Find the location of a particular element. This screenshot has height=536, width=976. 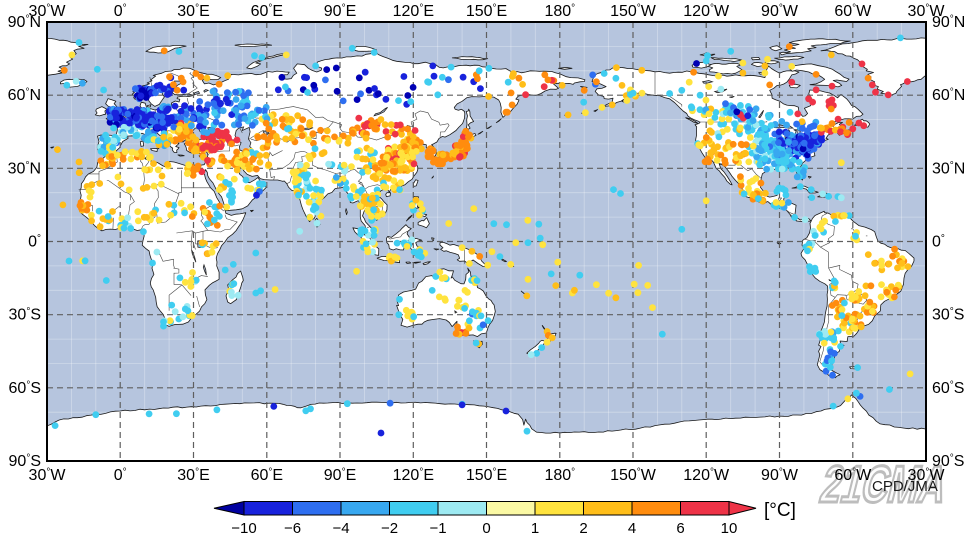

svg-text: −6 is located at coordinates (292, 528).